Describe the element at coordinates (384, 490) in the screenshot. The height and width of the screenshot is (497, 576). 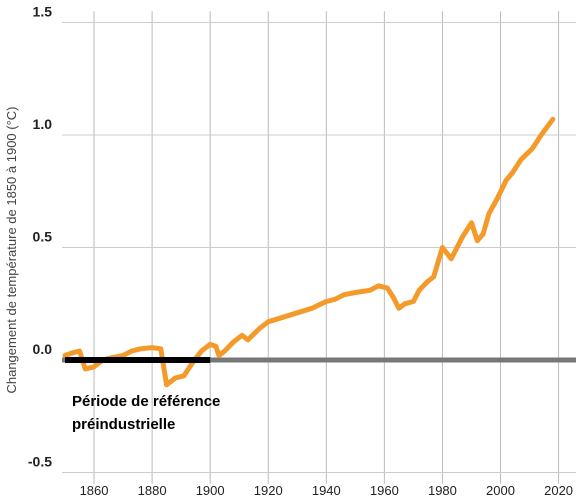
I see `x-tick-label: 1960` at that location.